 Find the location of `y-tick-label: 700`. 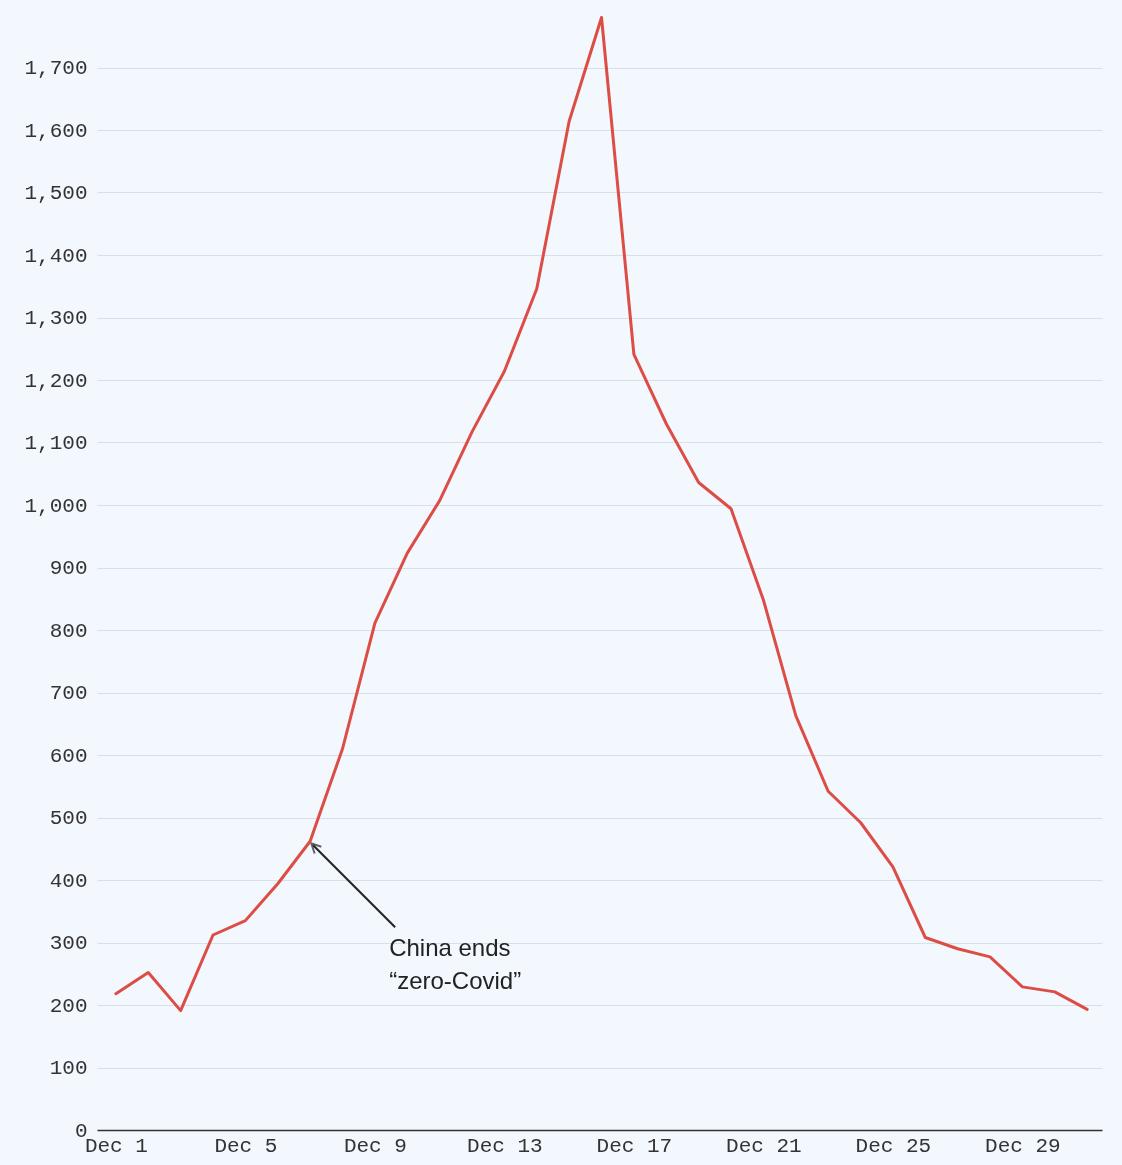

y-tick-label: 700 is located at coordinates (68, 693).